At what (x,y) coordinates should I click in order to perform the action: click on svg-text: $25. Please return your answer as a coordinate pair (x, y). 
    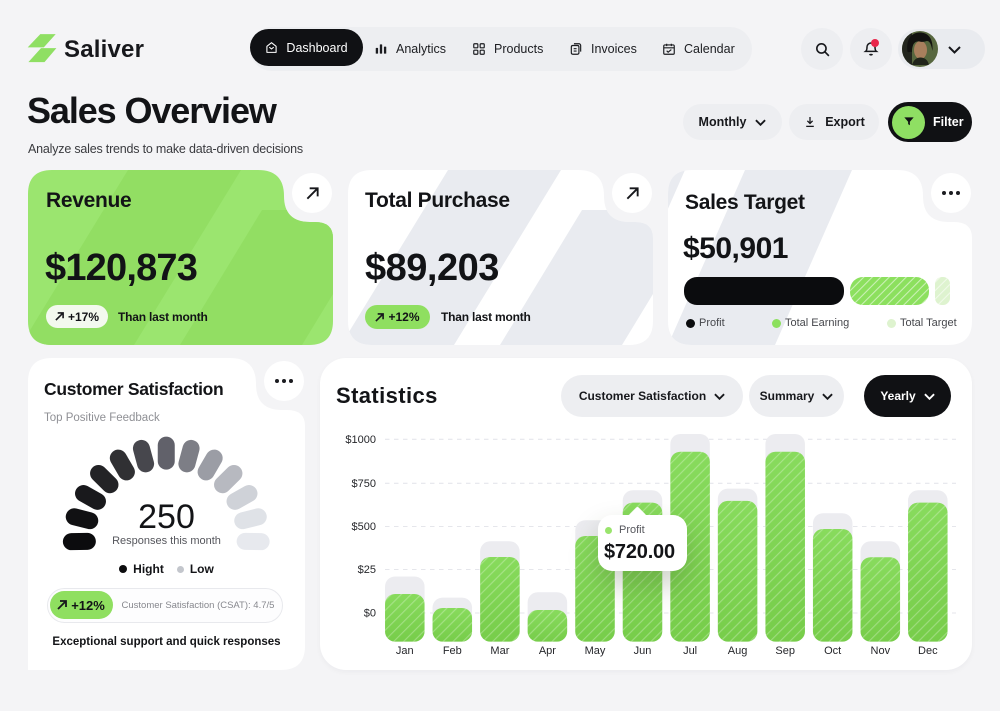
    Looking at the image, I should click on (367, 570).